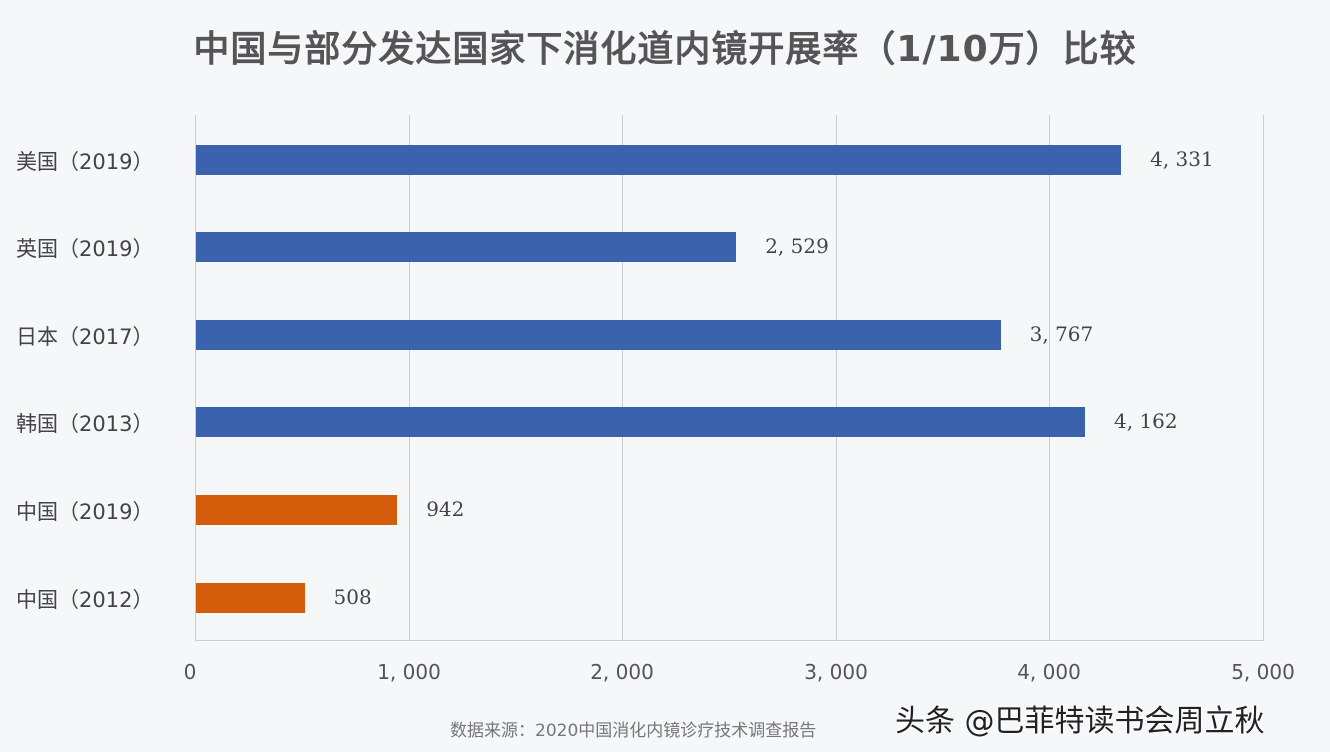 The image size is (1330, 752). I want to click on category-label: 中国（2012）, so click(85, 600).